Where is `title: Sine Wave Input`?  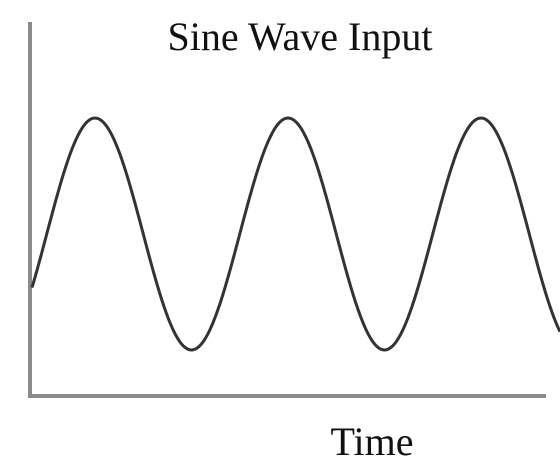 title: Sine Wave Input is located at coordinates (300, 36).